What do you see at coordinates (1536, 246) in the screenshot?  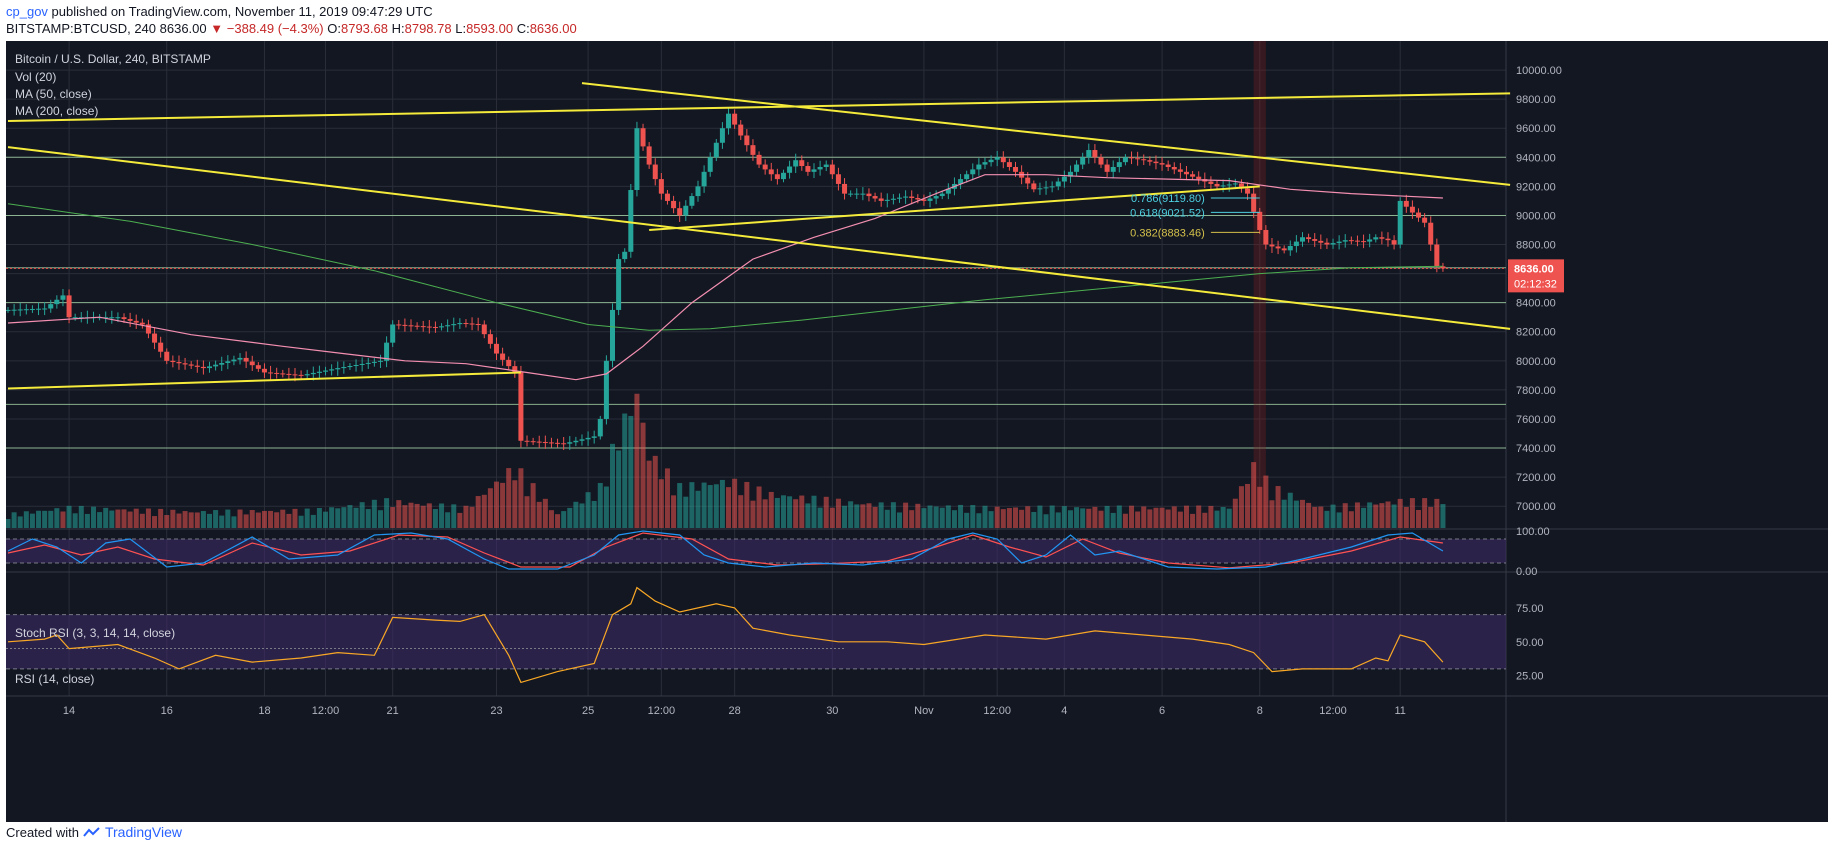 I see `price-tick-label: 8800.00` at bounding box center [1536, 246].